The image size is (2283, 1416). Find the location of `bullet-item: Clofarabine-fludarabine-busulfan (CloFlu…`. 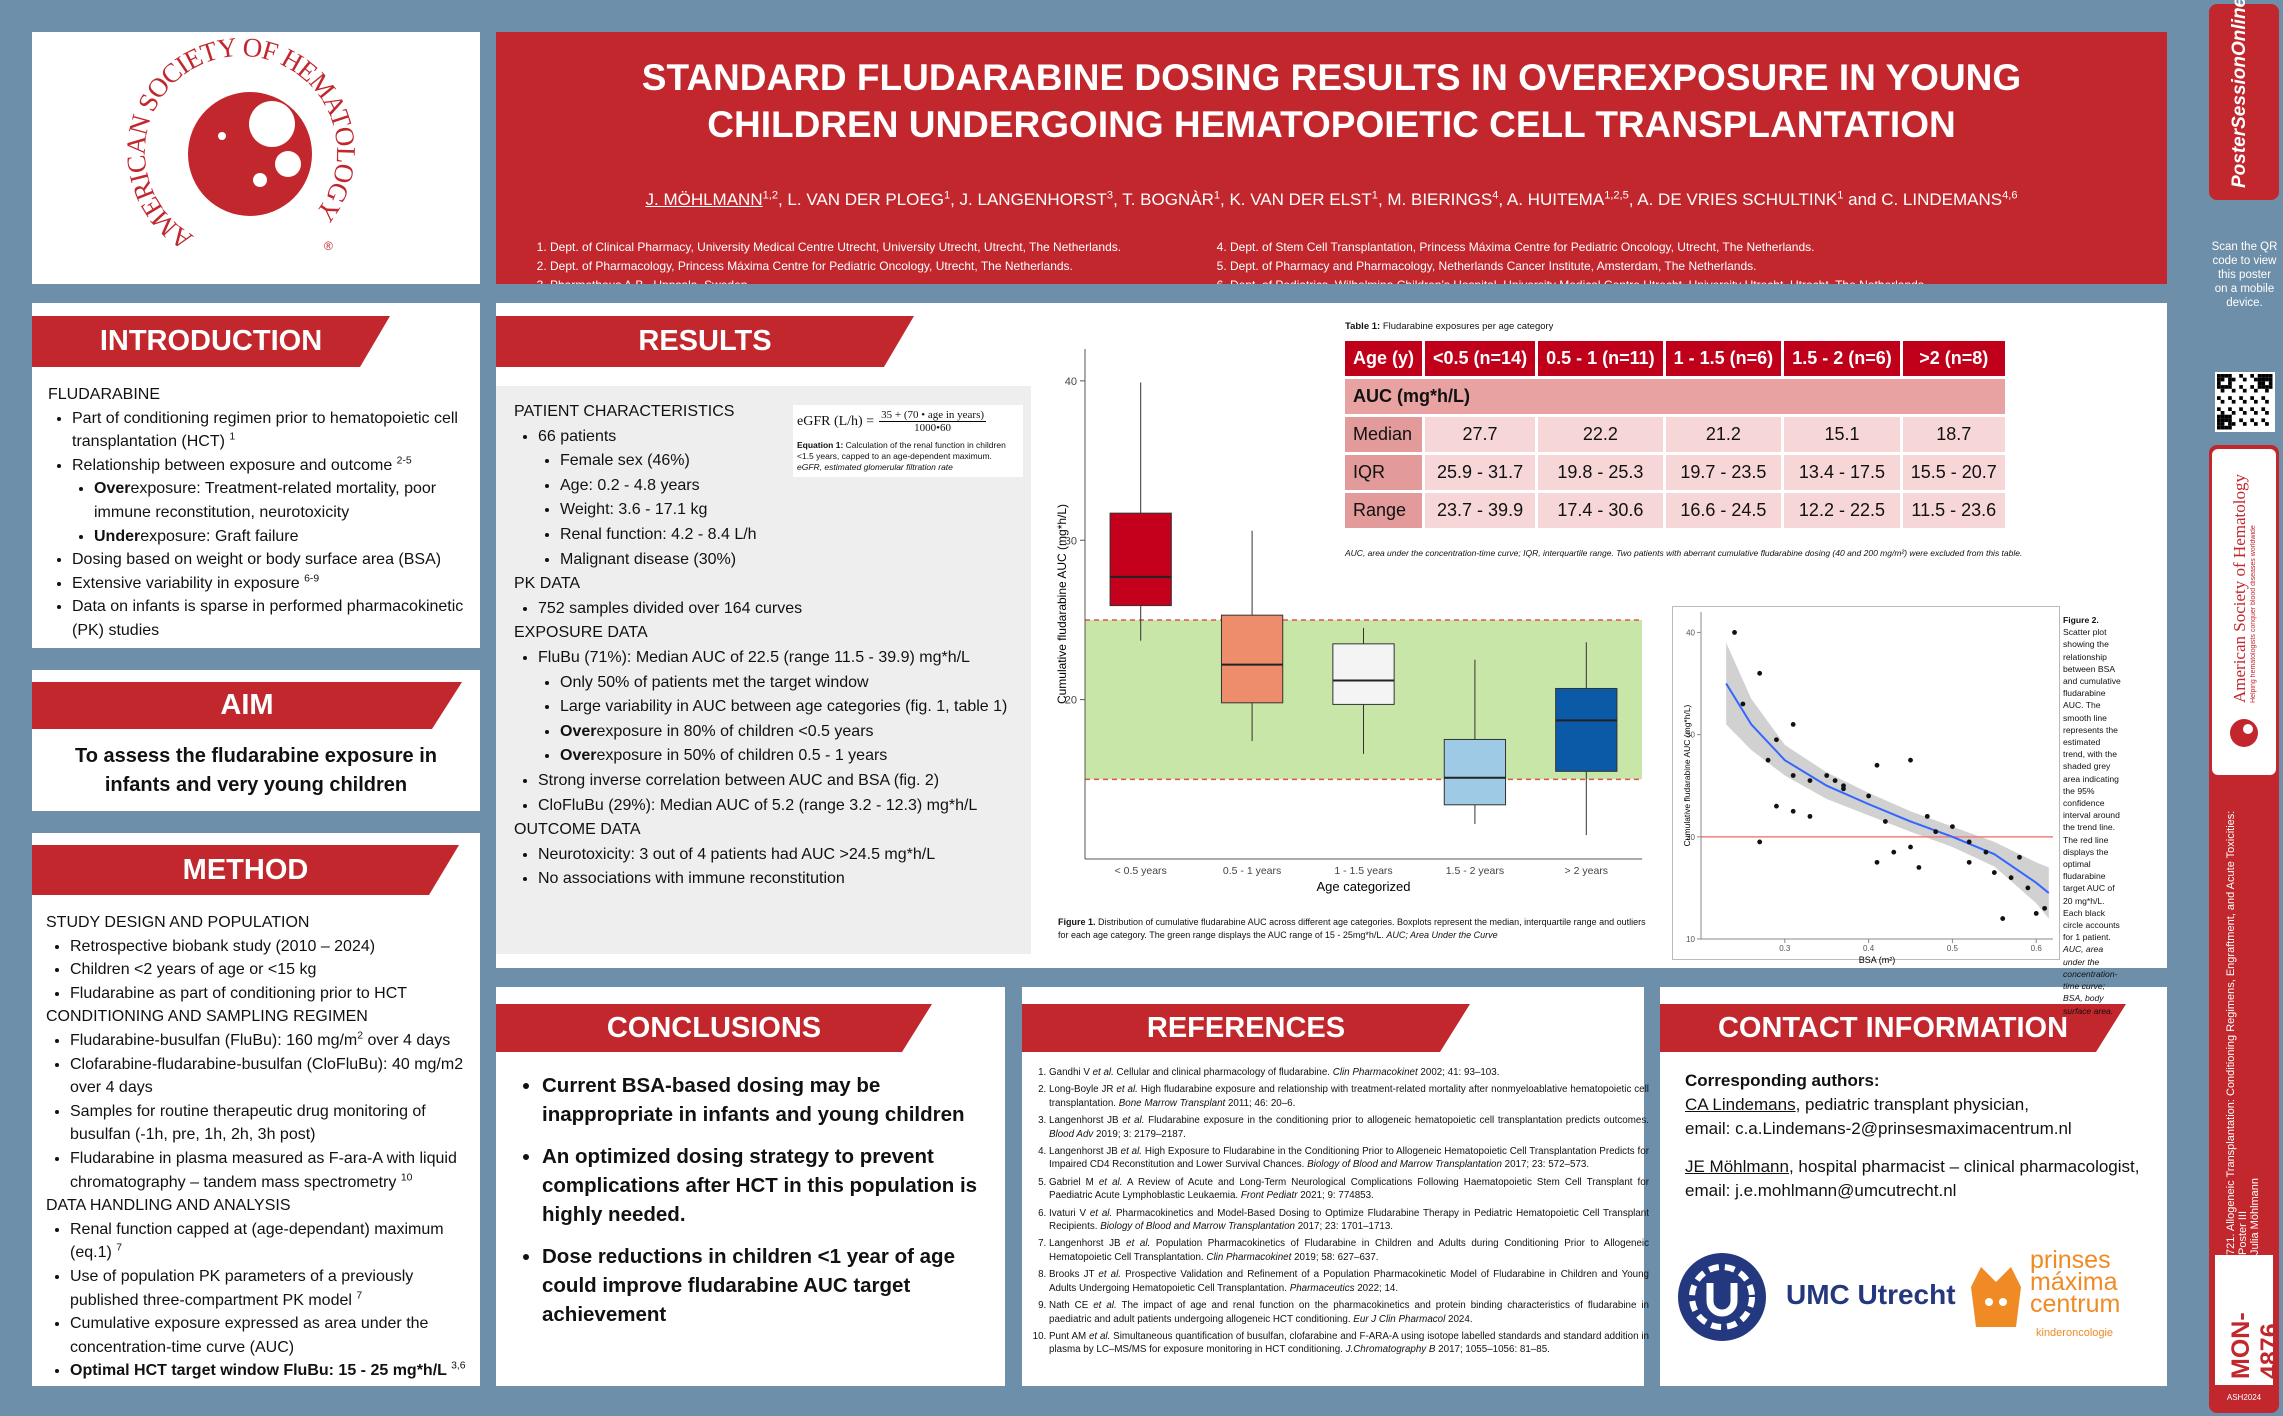

bullet-item: Clofarabine-fludarabine-busulfan (CloFlu… is located at coordinates (270, 1076).